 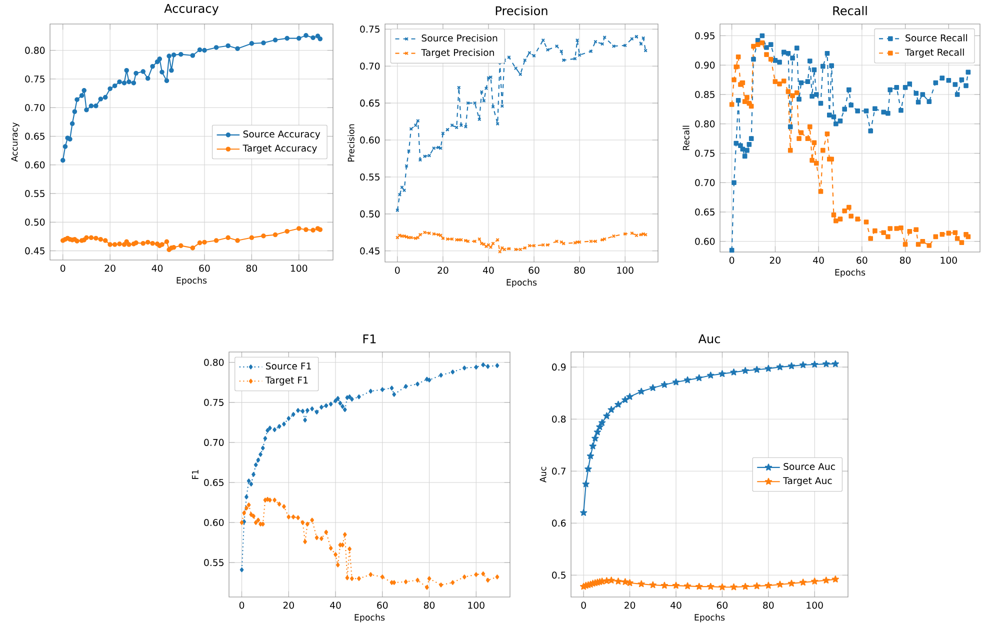 What do you see at coordinates (279, 149) in the screenshot?
I see `legend-label: Target Accuracy` at bounding box center [279, 149].